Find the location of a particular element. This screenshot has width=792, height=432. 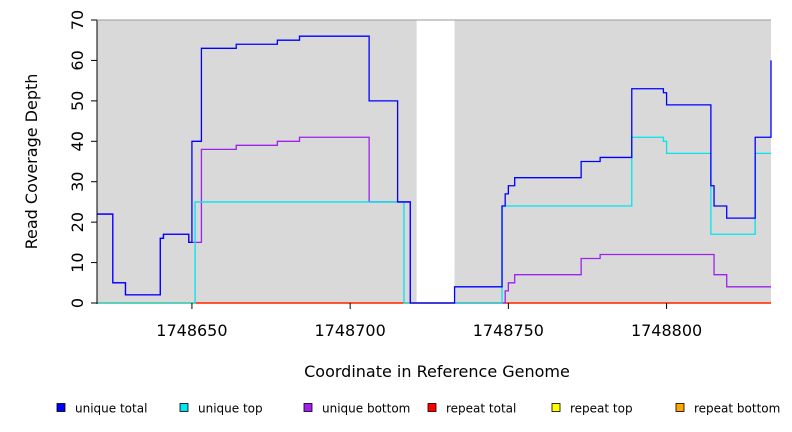

y-tick-label: 20 is located at coordinates (77, 222).